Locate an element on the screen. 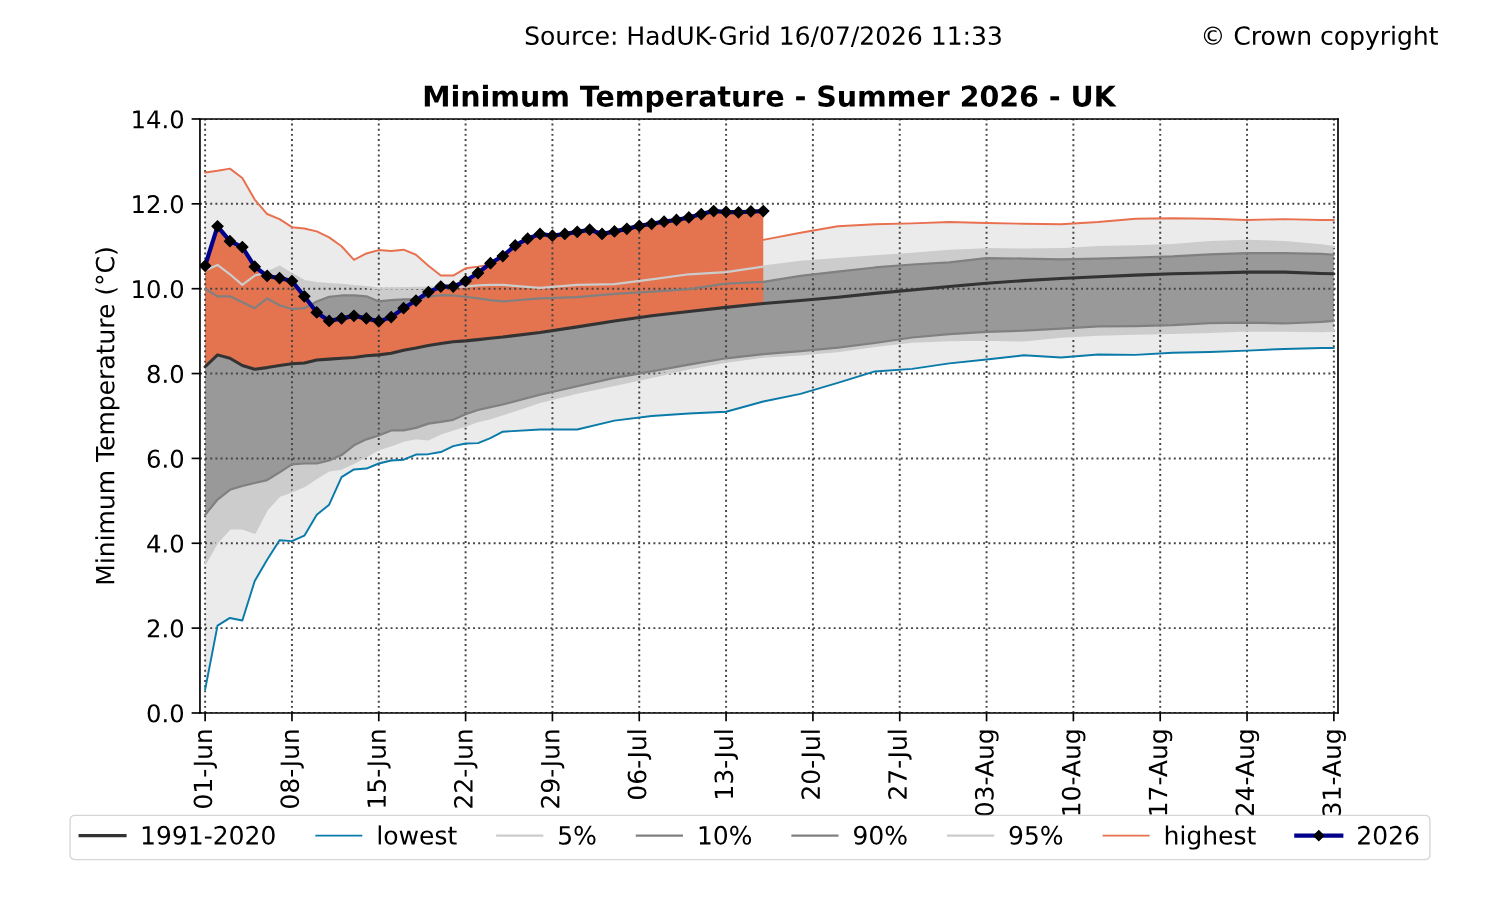 This screenshot has width=1500, height=900. y-tick-label: 8.0 is located at coordinates (165, 374).